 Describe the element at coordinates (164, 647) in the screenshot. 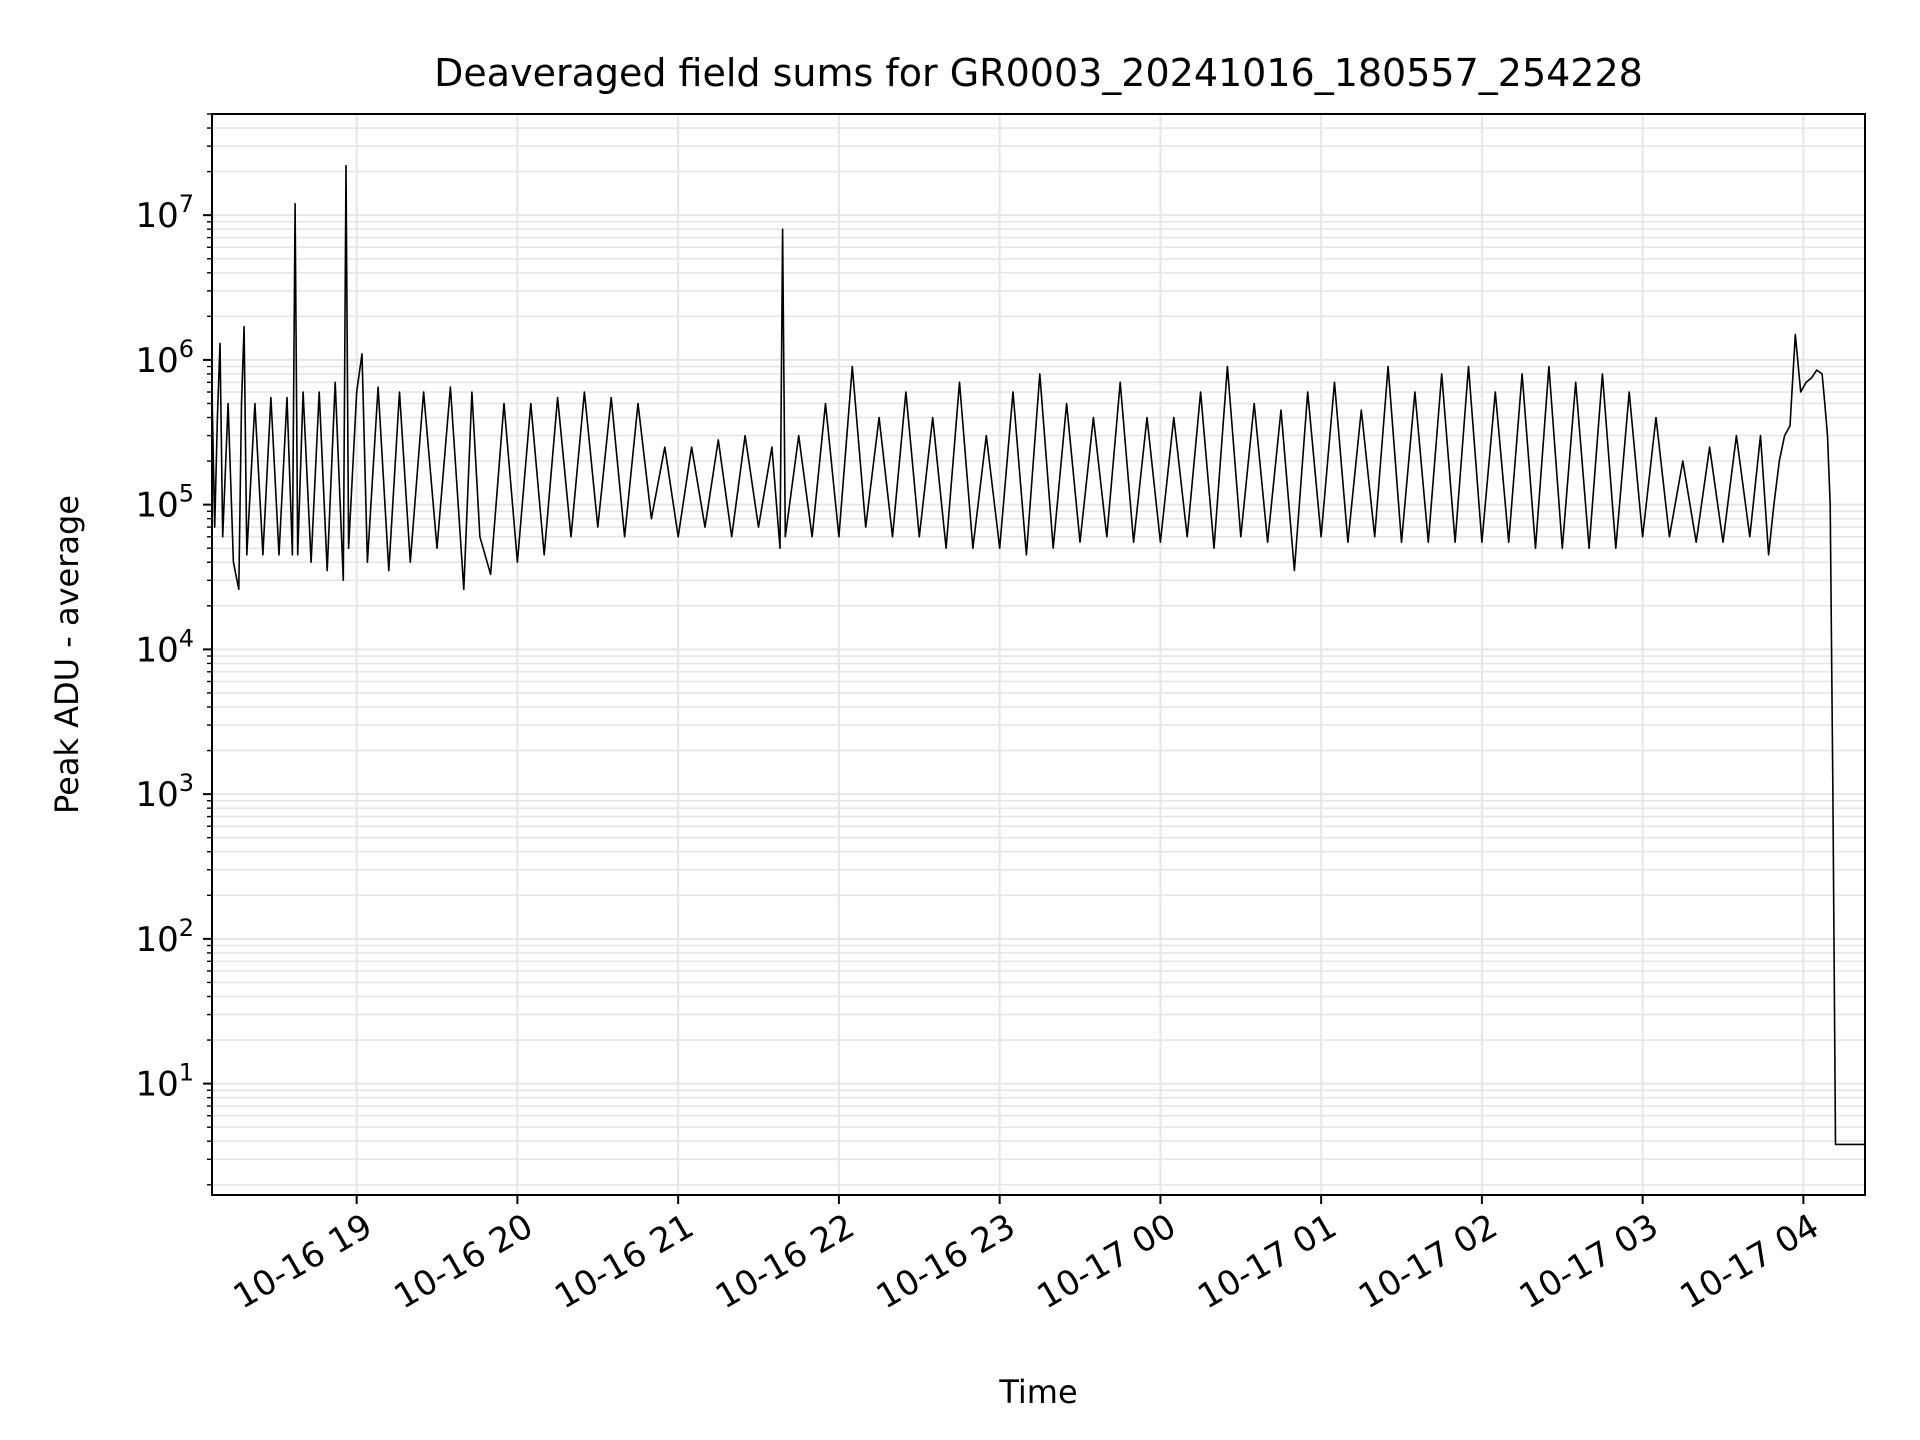

I see `y-tick-label: 10⁴` at that location.